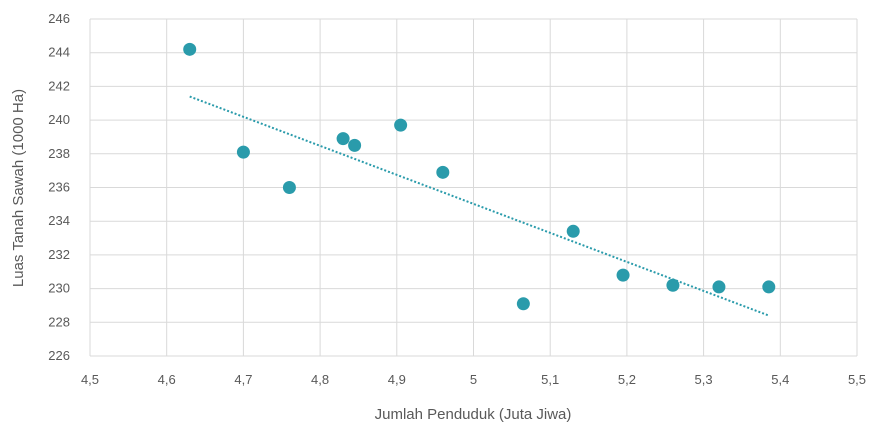 Image resolution: width=874 pixels, height=430 pixels. I want to click on x-tick-label: 4,9, so click(397, 379).